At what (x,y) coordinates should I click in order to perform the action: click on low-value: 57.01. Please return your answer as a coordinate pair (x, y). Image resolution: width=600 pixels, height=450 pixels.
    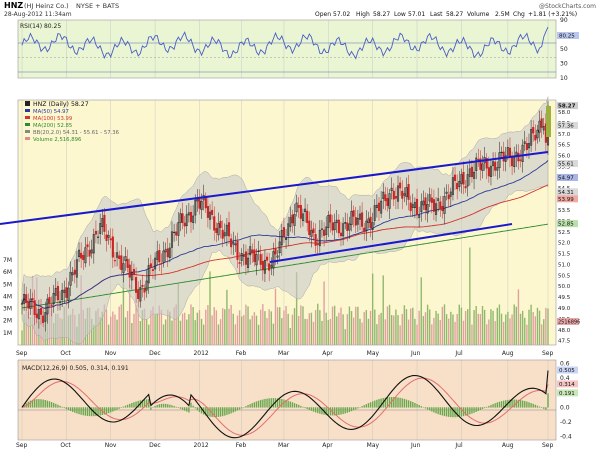
    Looking at the image, I should click on (416, 14).